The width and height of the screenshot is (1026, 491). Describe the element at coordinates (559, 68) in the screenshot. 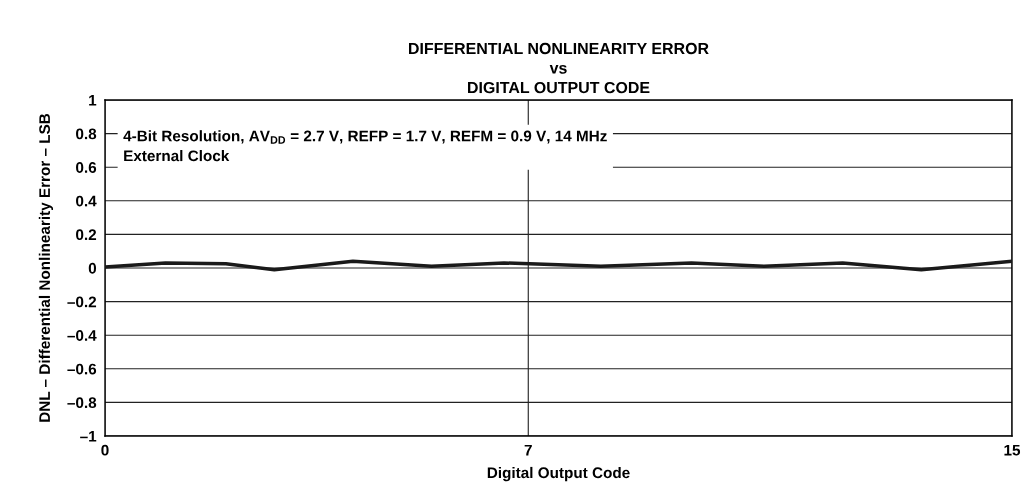

I see `chart-title: DIFFERENTIAL NONLINEARITY ERROR vs DIGITAL OUTPUT CODE` at that location.